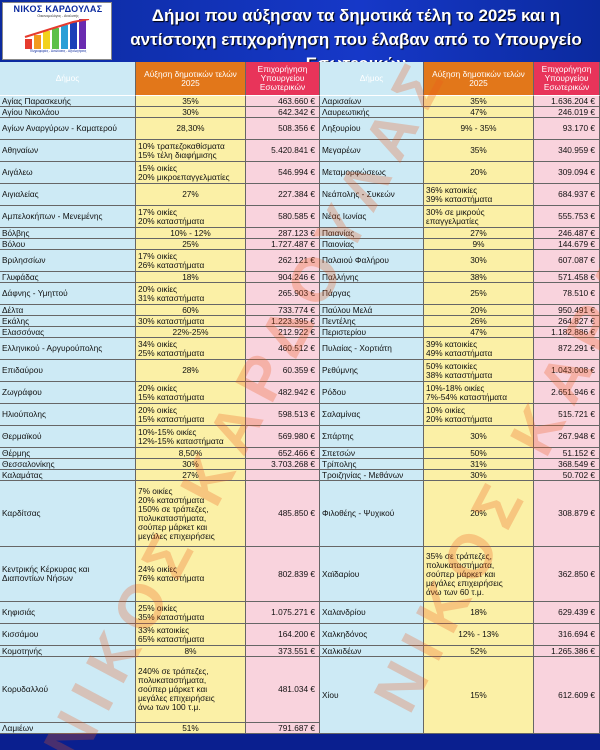 This screenshot has height=750, width=600. I want to click on grant-value: 950.491 €, so click(567, 310).